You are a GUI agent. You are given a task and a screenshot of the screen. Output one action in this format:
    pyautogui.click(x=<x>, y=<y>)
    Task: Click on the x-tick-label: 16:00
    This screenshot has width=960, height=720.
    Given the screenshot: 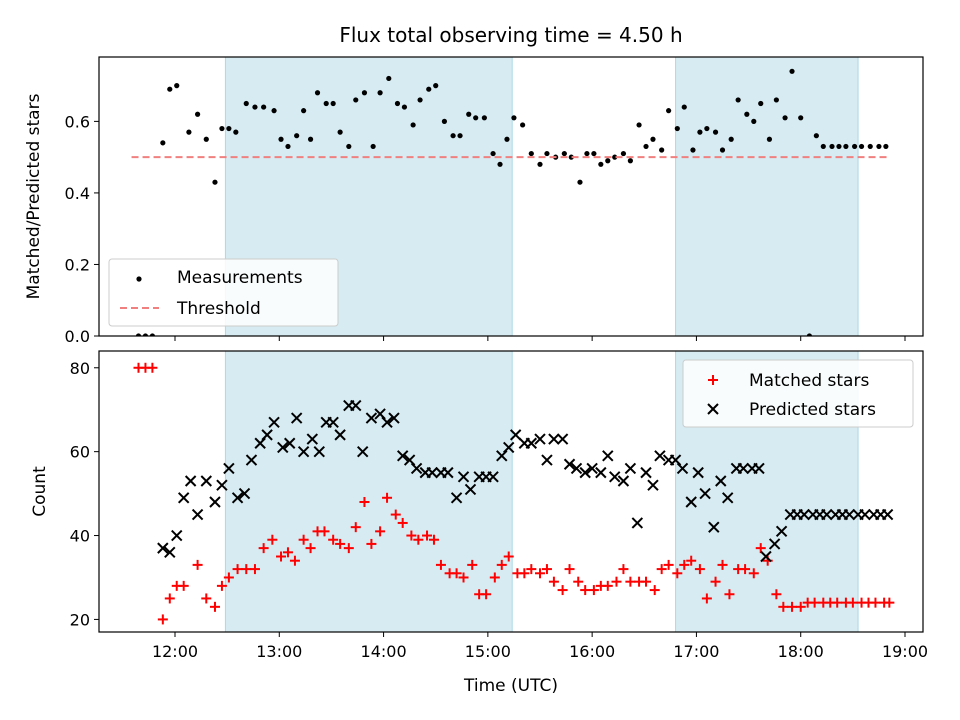 What is the action you would take?
    pyautogui.click(x=592, y=651)
    